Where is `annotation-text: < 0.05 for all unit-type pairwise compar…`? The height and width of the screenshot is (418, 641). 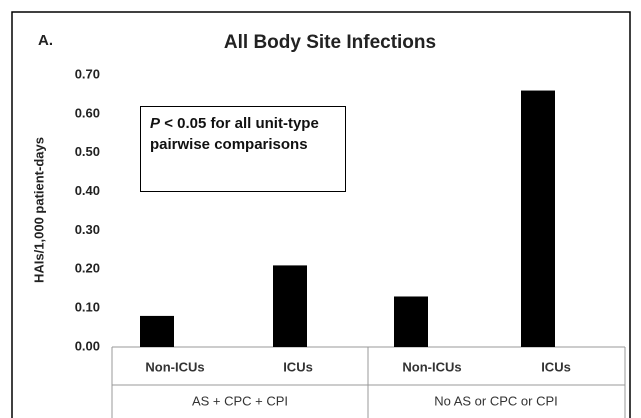
annotation-text: < 0.05 for all unit-type pairwise compar… is located at coordinates (234, 134).